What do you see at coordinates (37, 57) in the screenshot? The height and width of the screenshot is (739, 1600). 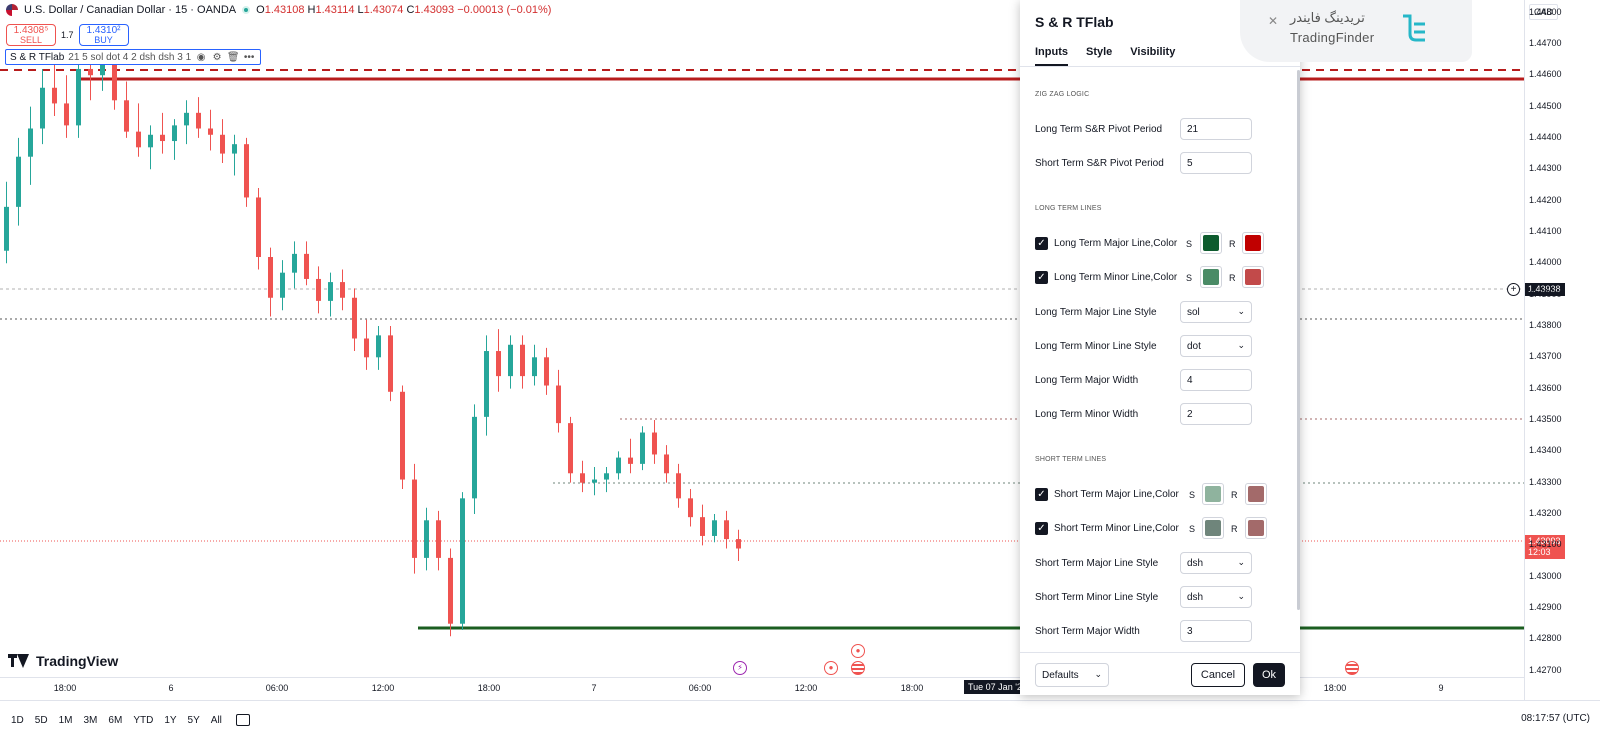 I see `indicator-name: S & R TFlab` at bounding box center [37, 57].